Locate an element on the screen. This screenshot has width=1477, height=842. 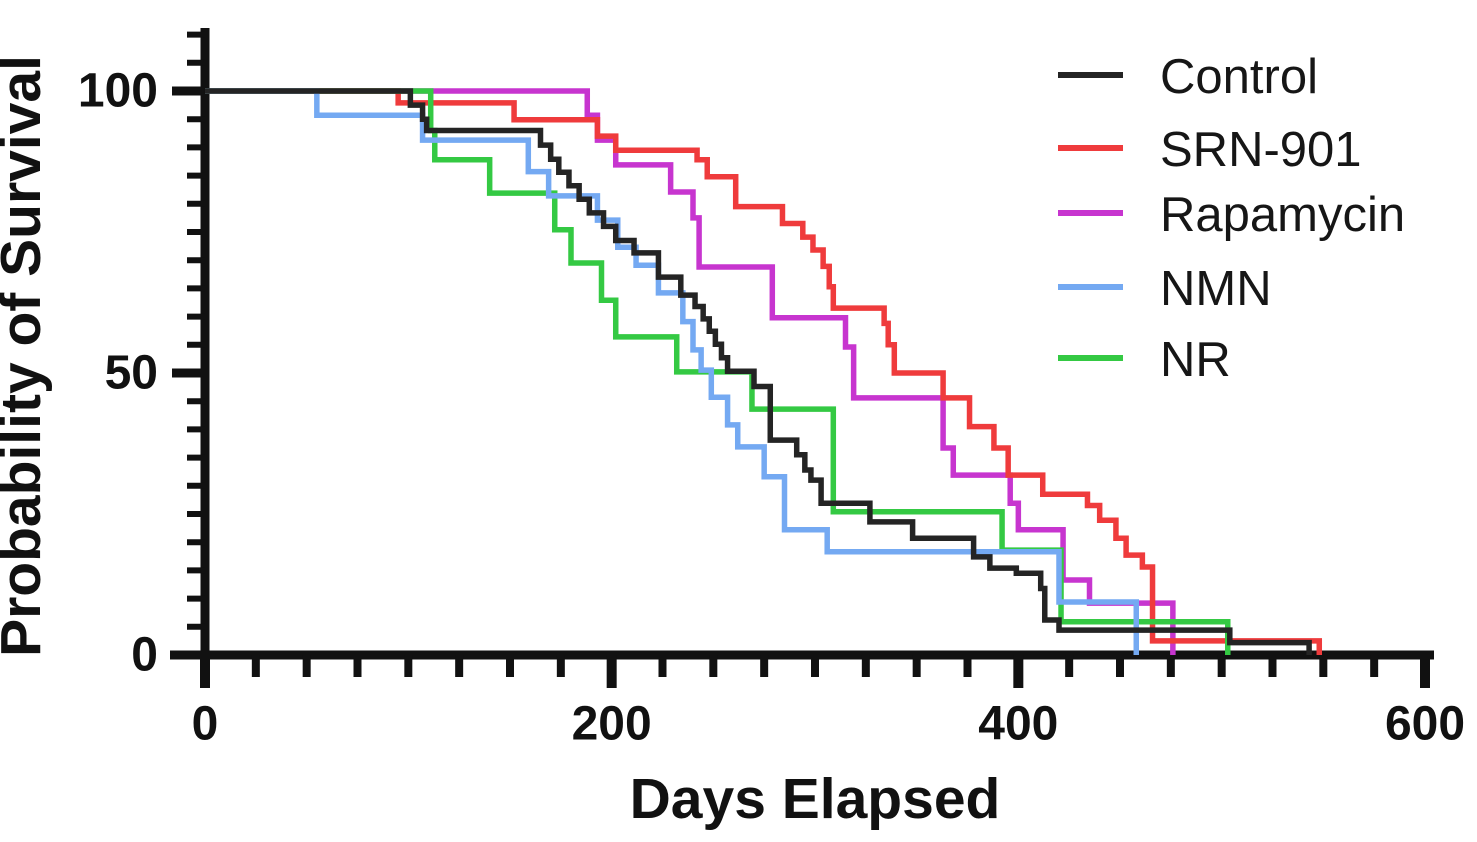
y-axis-title: Probability of Survival is located at coordinates (26, 356).